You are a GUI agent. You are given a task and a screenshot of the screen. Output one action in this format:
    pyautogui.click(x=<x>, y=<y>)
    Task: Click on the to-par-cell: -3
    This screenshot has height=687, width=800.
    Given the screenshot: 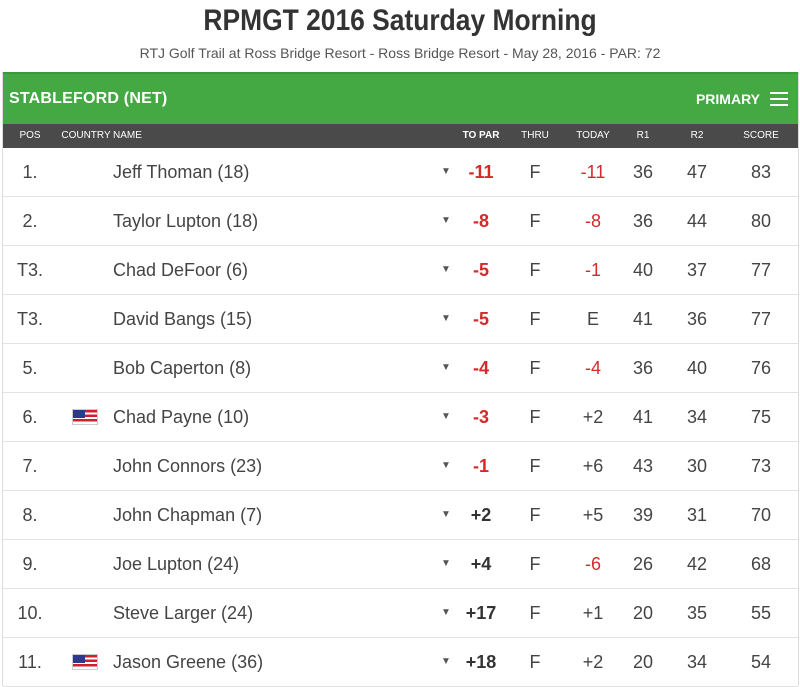 What is the action you would take?
    pyautogui.click(x=480, y=417)
    